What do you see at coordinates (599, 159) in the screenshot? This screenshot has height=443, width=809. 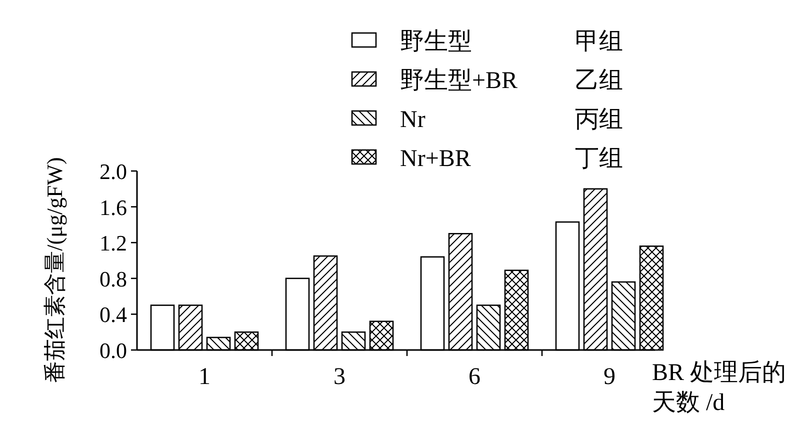 I see `annotation: 丁组` at bounding box center [599, 159].